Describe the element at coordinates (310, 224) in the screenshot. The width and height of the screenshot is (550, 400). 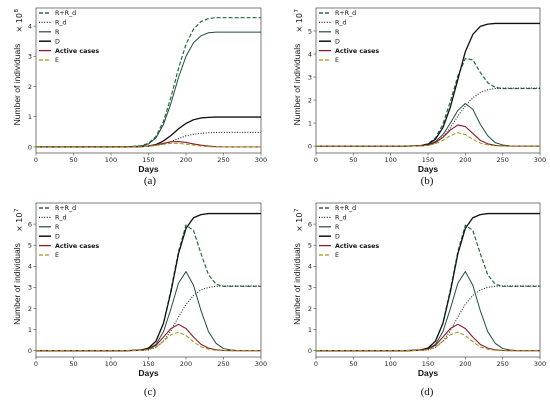
I see `y-tick-label: 6` at that location.